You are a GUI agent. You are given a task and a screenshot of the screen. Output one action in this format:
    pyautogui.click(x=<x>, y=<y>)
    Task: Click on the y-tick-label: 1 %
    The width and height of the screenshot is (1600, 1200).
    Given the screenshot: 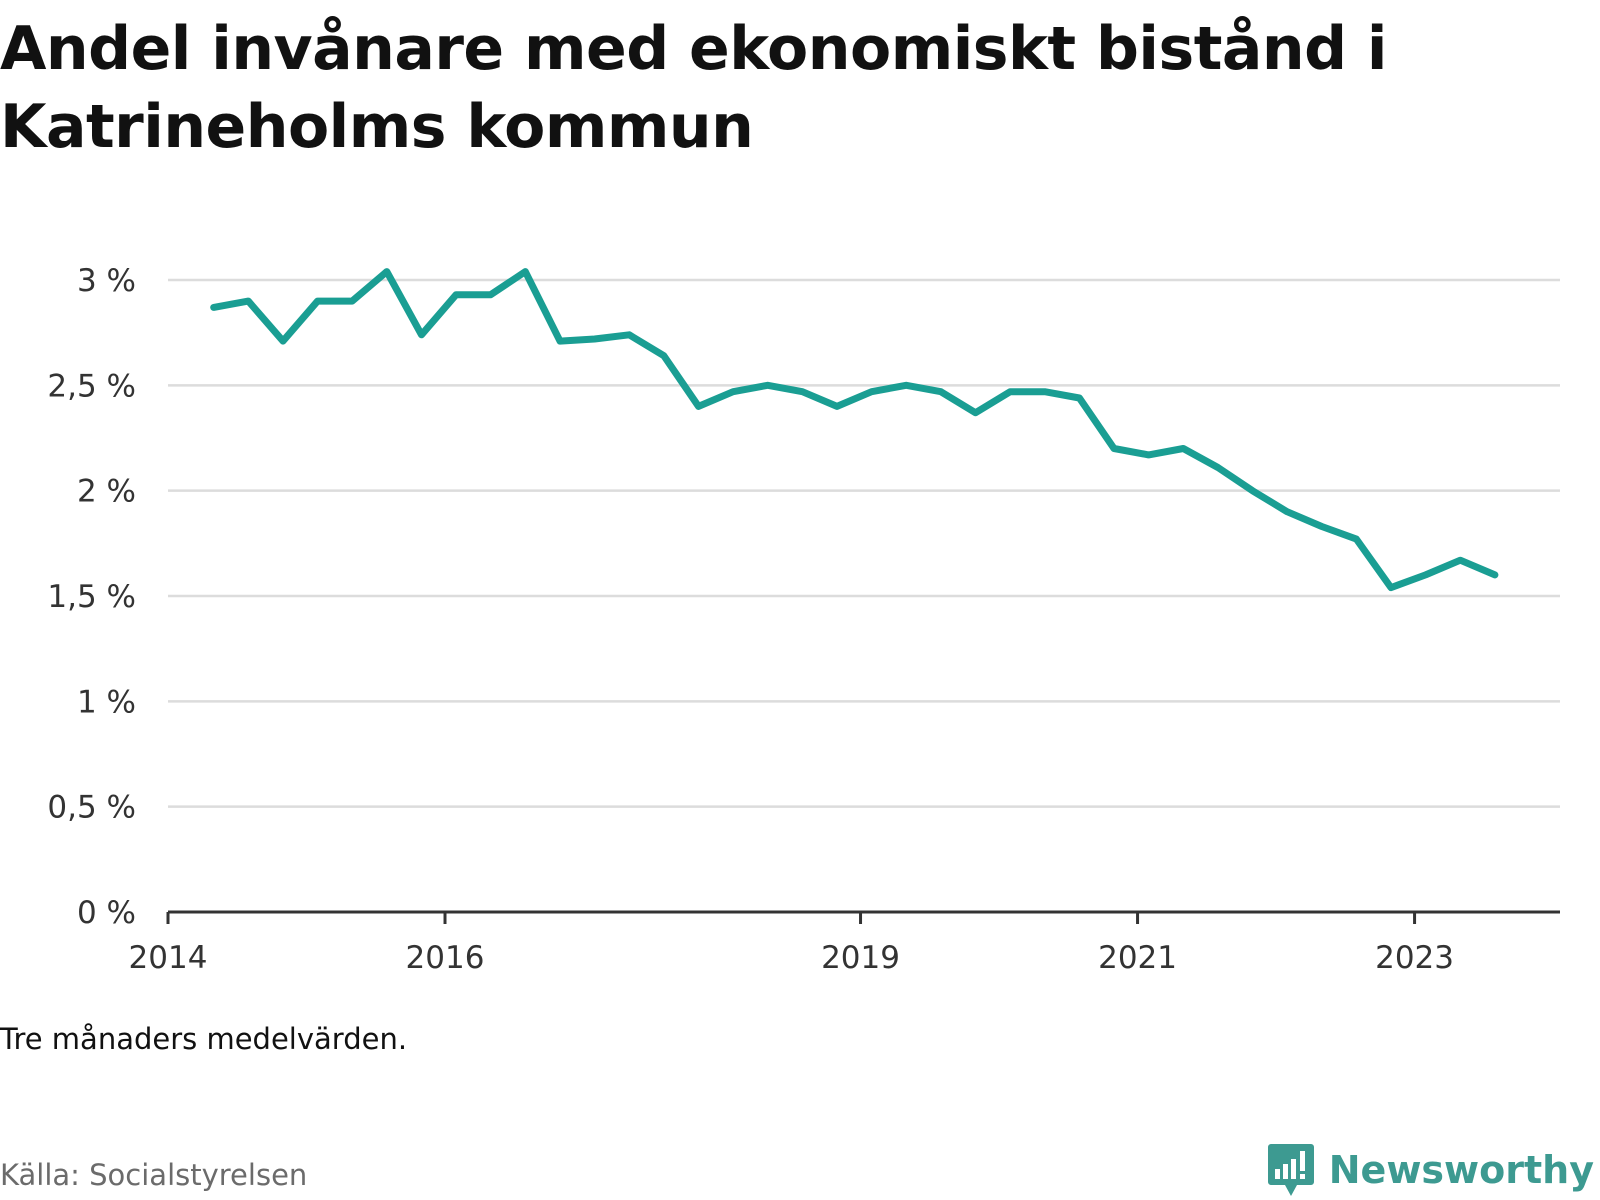 What is the action you would take?
    pyautogui.click(x=106, y=702)
    